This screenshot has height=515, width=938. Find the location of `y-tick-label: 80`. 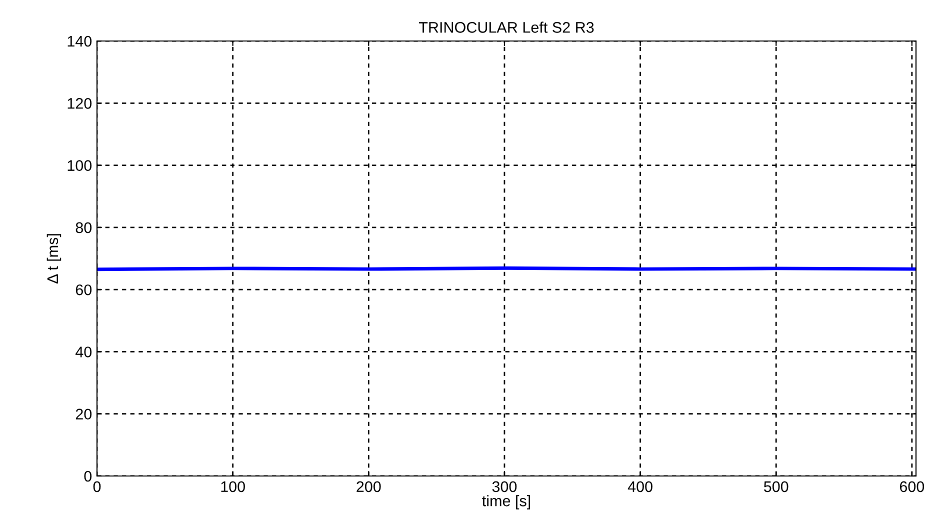

y-tick-label: 80 is located at coordinates (84, 228).